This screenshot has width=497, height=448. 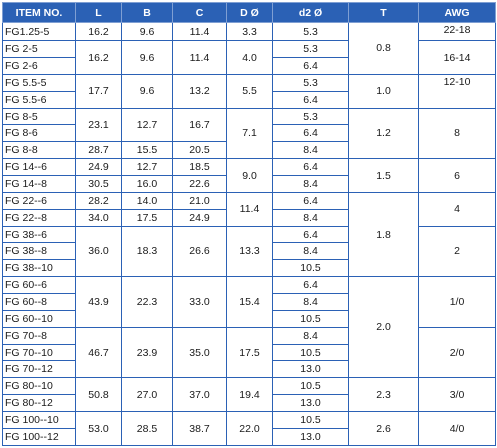 What do you see at coordinates (457, 31) in the screenshot?
I see `awg-cell: 22-18` at bounding box center [457, 31].